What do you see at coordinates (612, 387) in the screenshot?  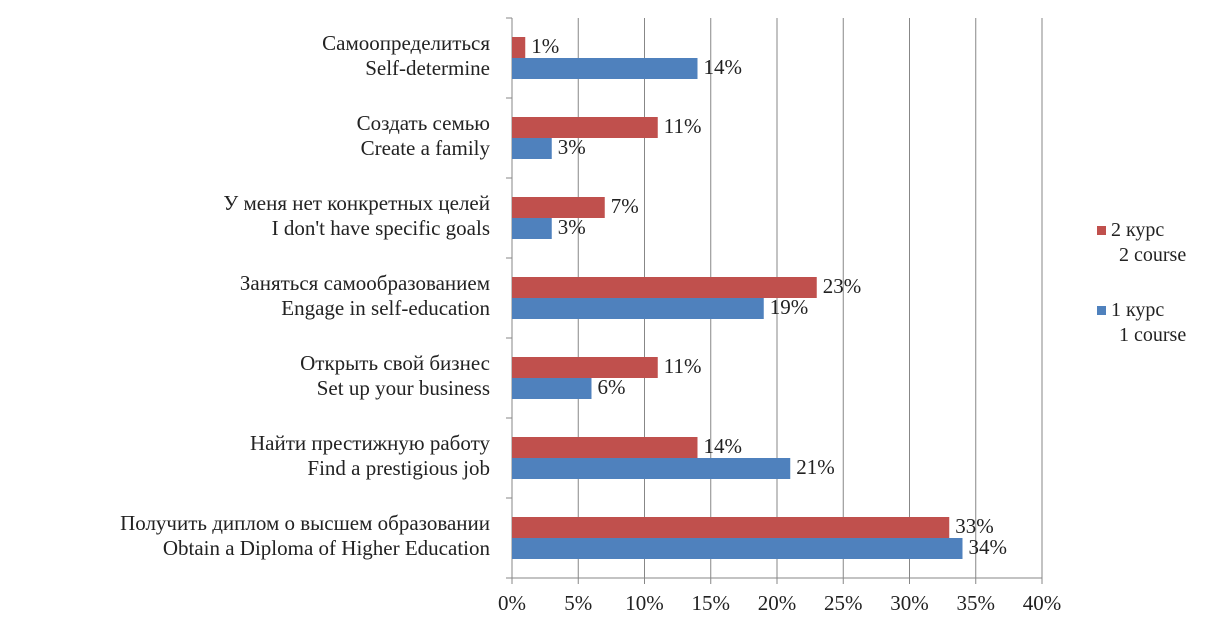 I see `data-label: 6%` at bounding box center [612, 387].